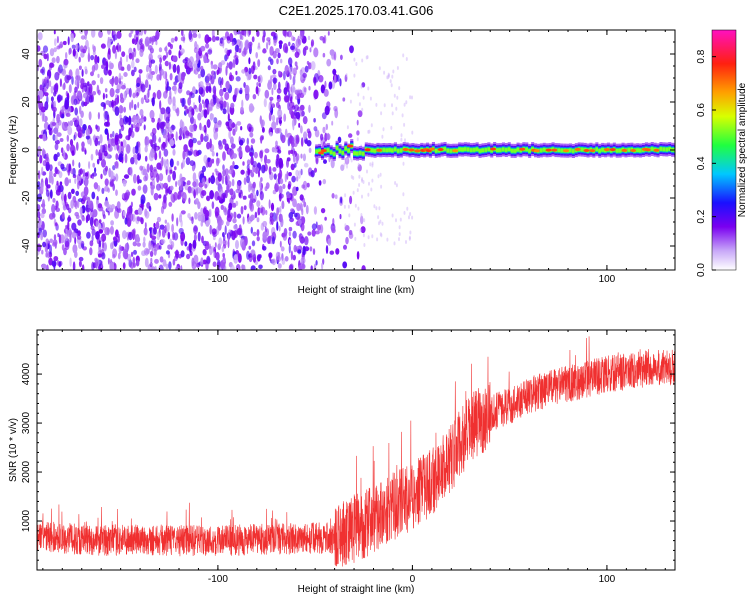  I want to click on colorbar-tick-label: 0.8, so click(701, 56).